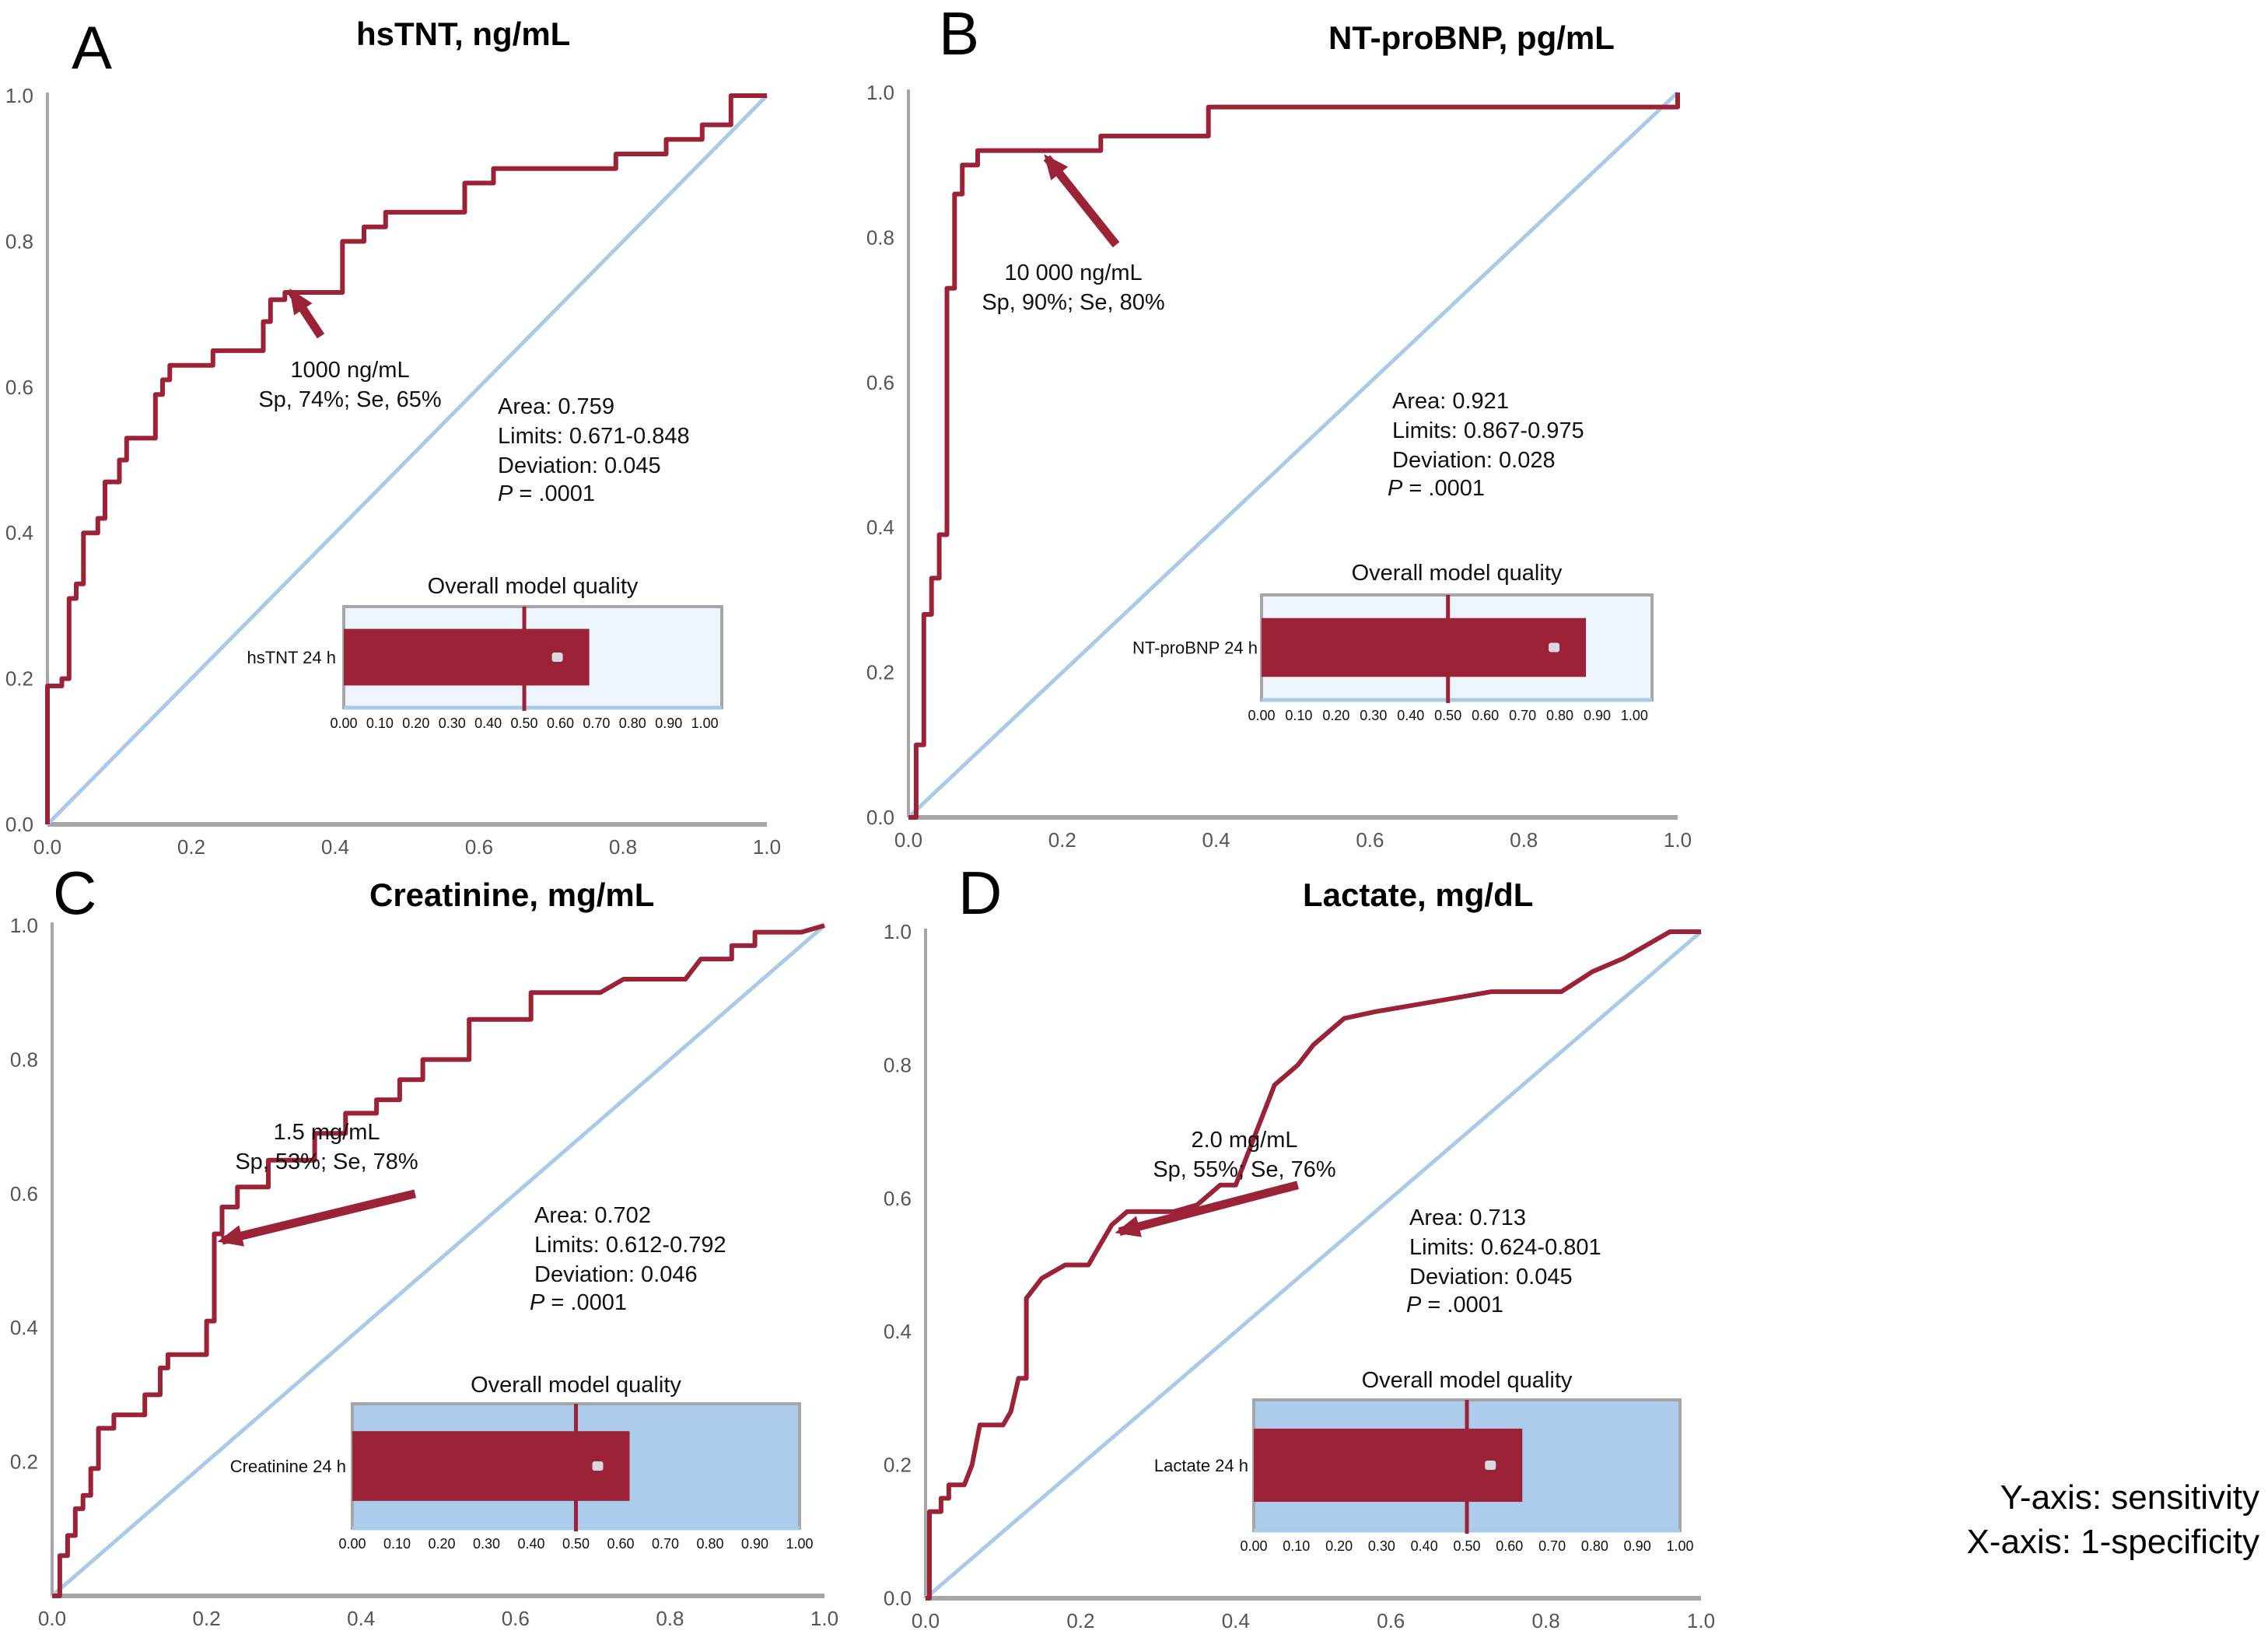 The width and height of the screenshot is (2268, 1634). Describe the element at coordinates (92, 47) in the screenshot. I see `panel-letter: A` at that location.